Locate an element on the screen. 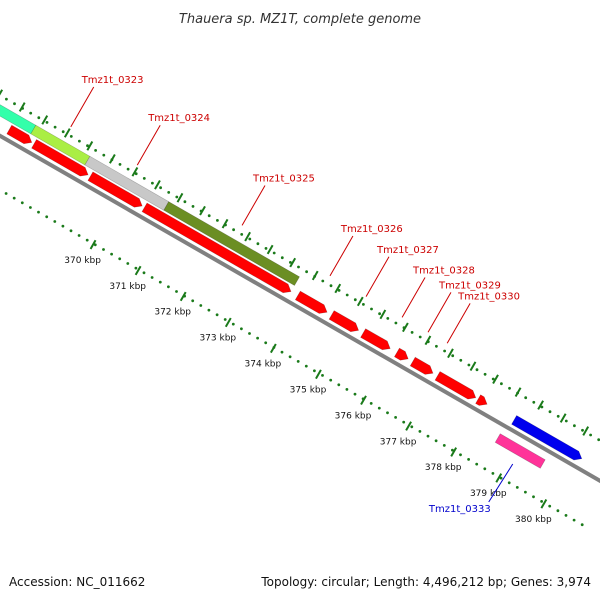 The image size is (600, 600). gene-label: Tmz1t_0333 is located at coordinates (459, 509).